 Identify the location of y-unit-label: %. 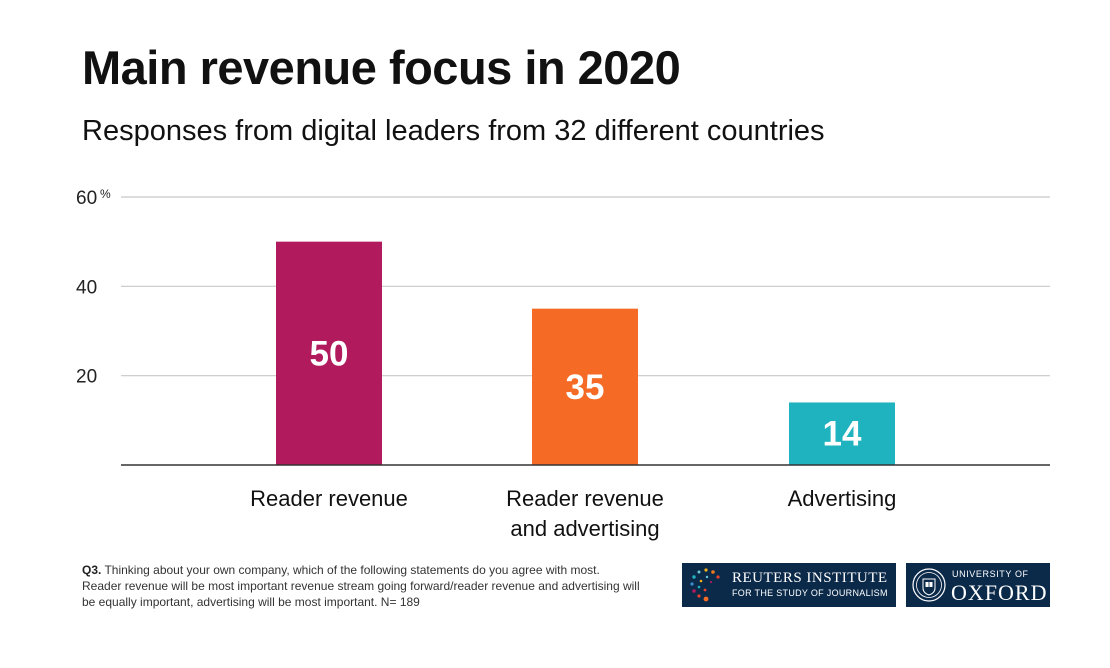
(105, 194).